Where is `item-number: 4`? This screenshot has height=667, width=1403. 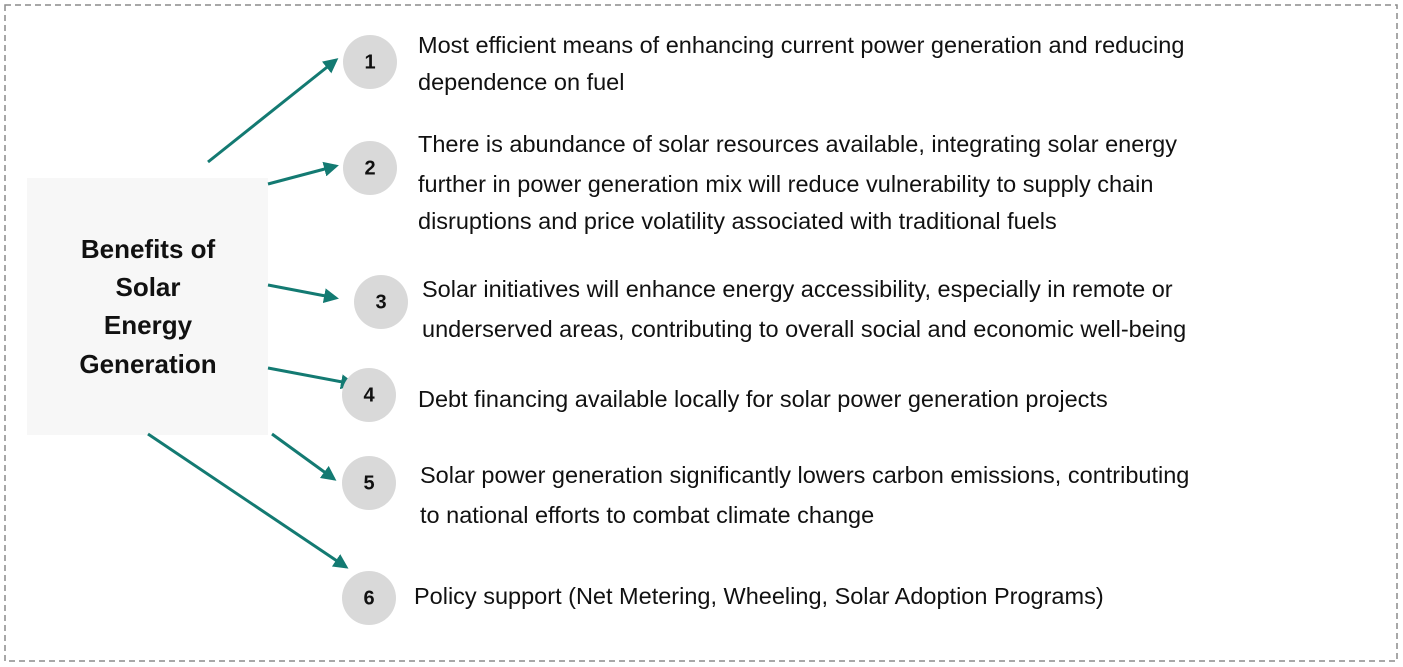 item-number: 4 is located at coordinates (369, 395).